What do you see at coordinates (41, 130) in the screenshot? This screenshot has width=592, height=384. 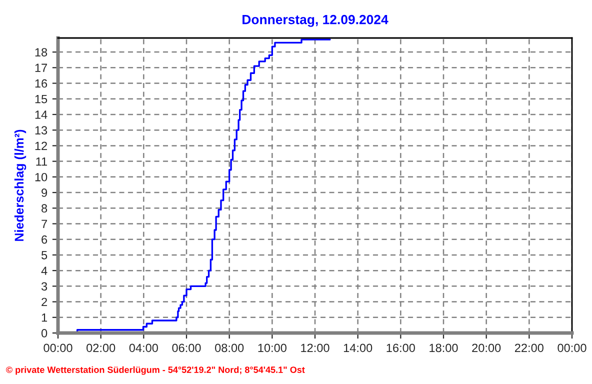 I see `y-tick-label: 13` at bounding box center [41, 130].